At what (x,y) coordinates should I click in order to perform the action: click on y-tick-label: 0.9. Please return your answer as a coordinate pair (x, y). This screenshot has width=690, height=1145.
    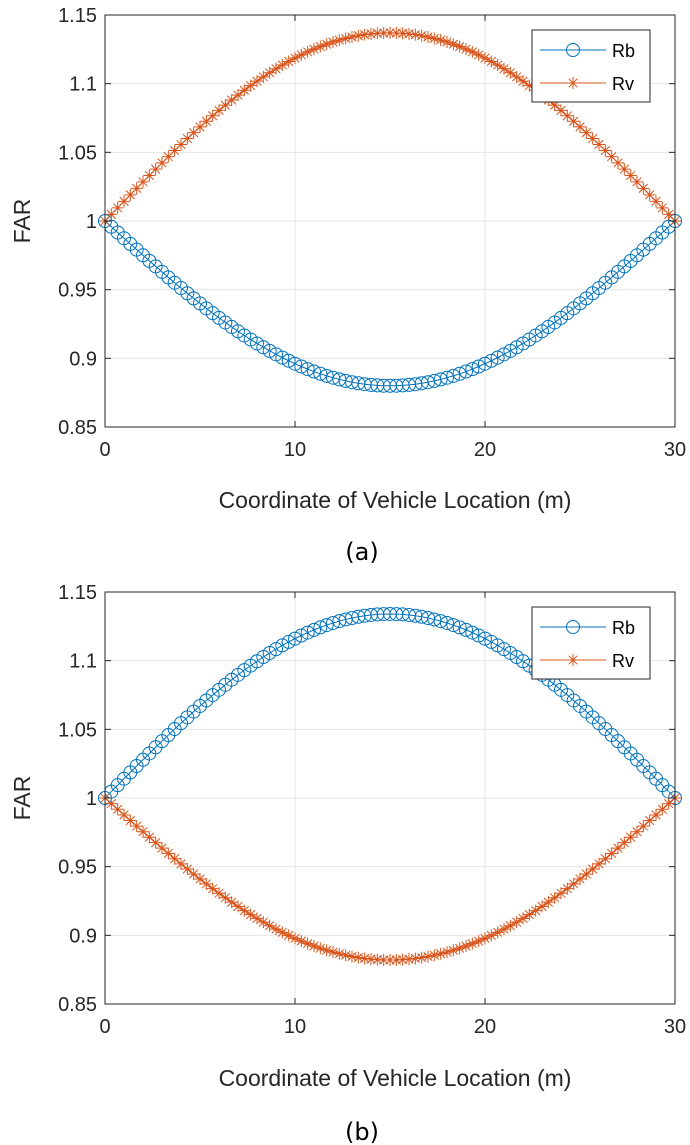
    Looking at the image, I should click on (83, 936).